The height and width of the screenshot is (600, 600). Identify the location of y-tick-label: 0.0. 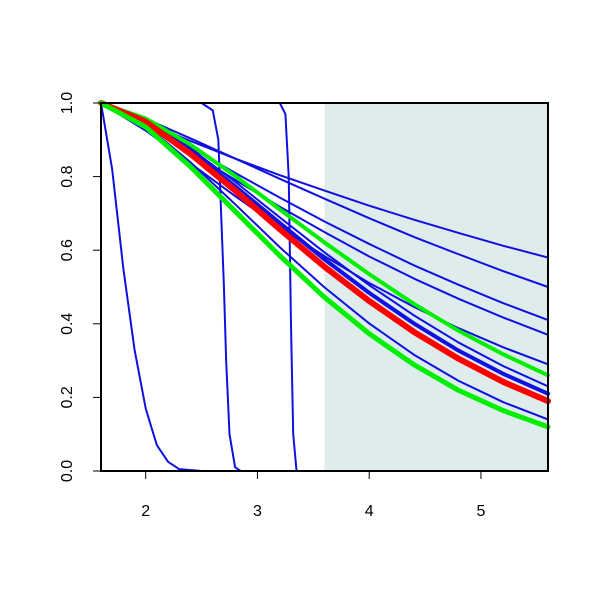
(67, 471).